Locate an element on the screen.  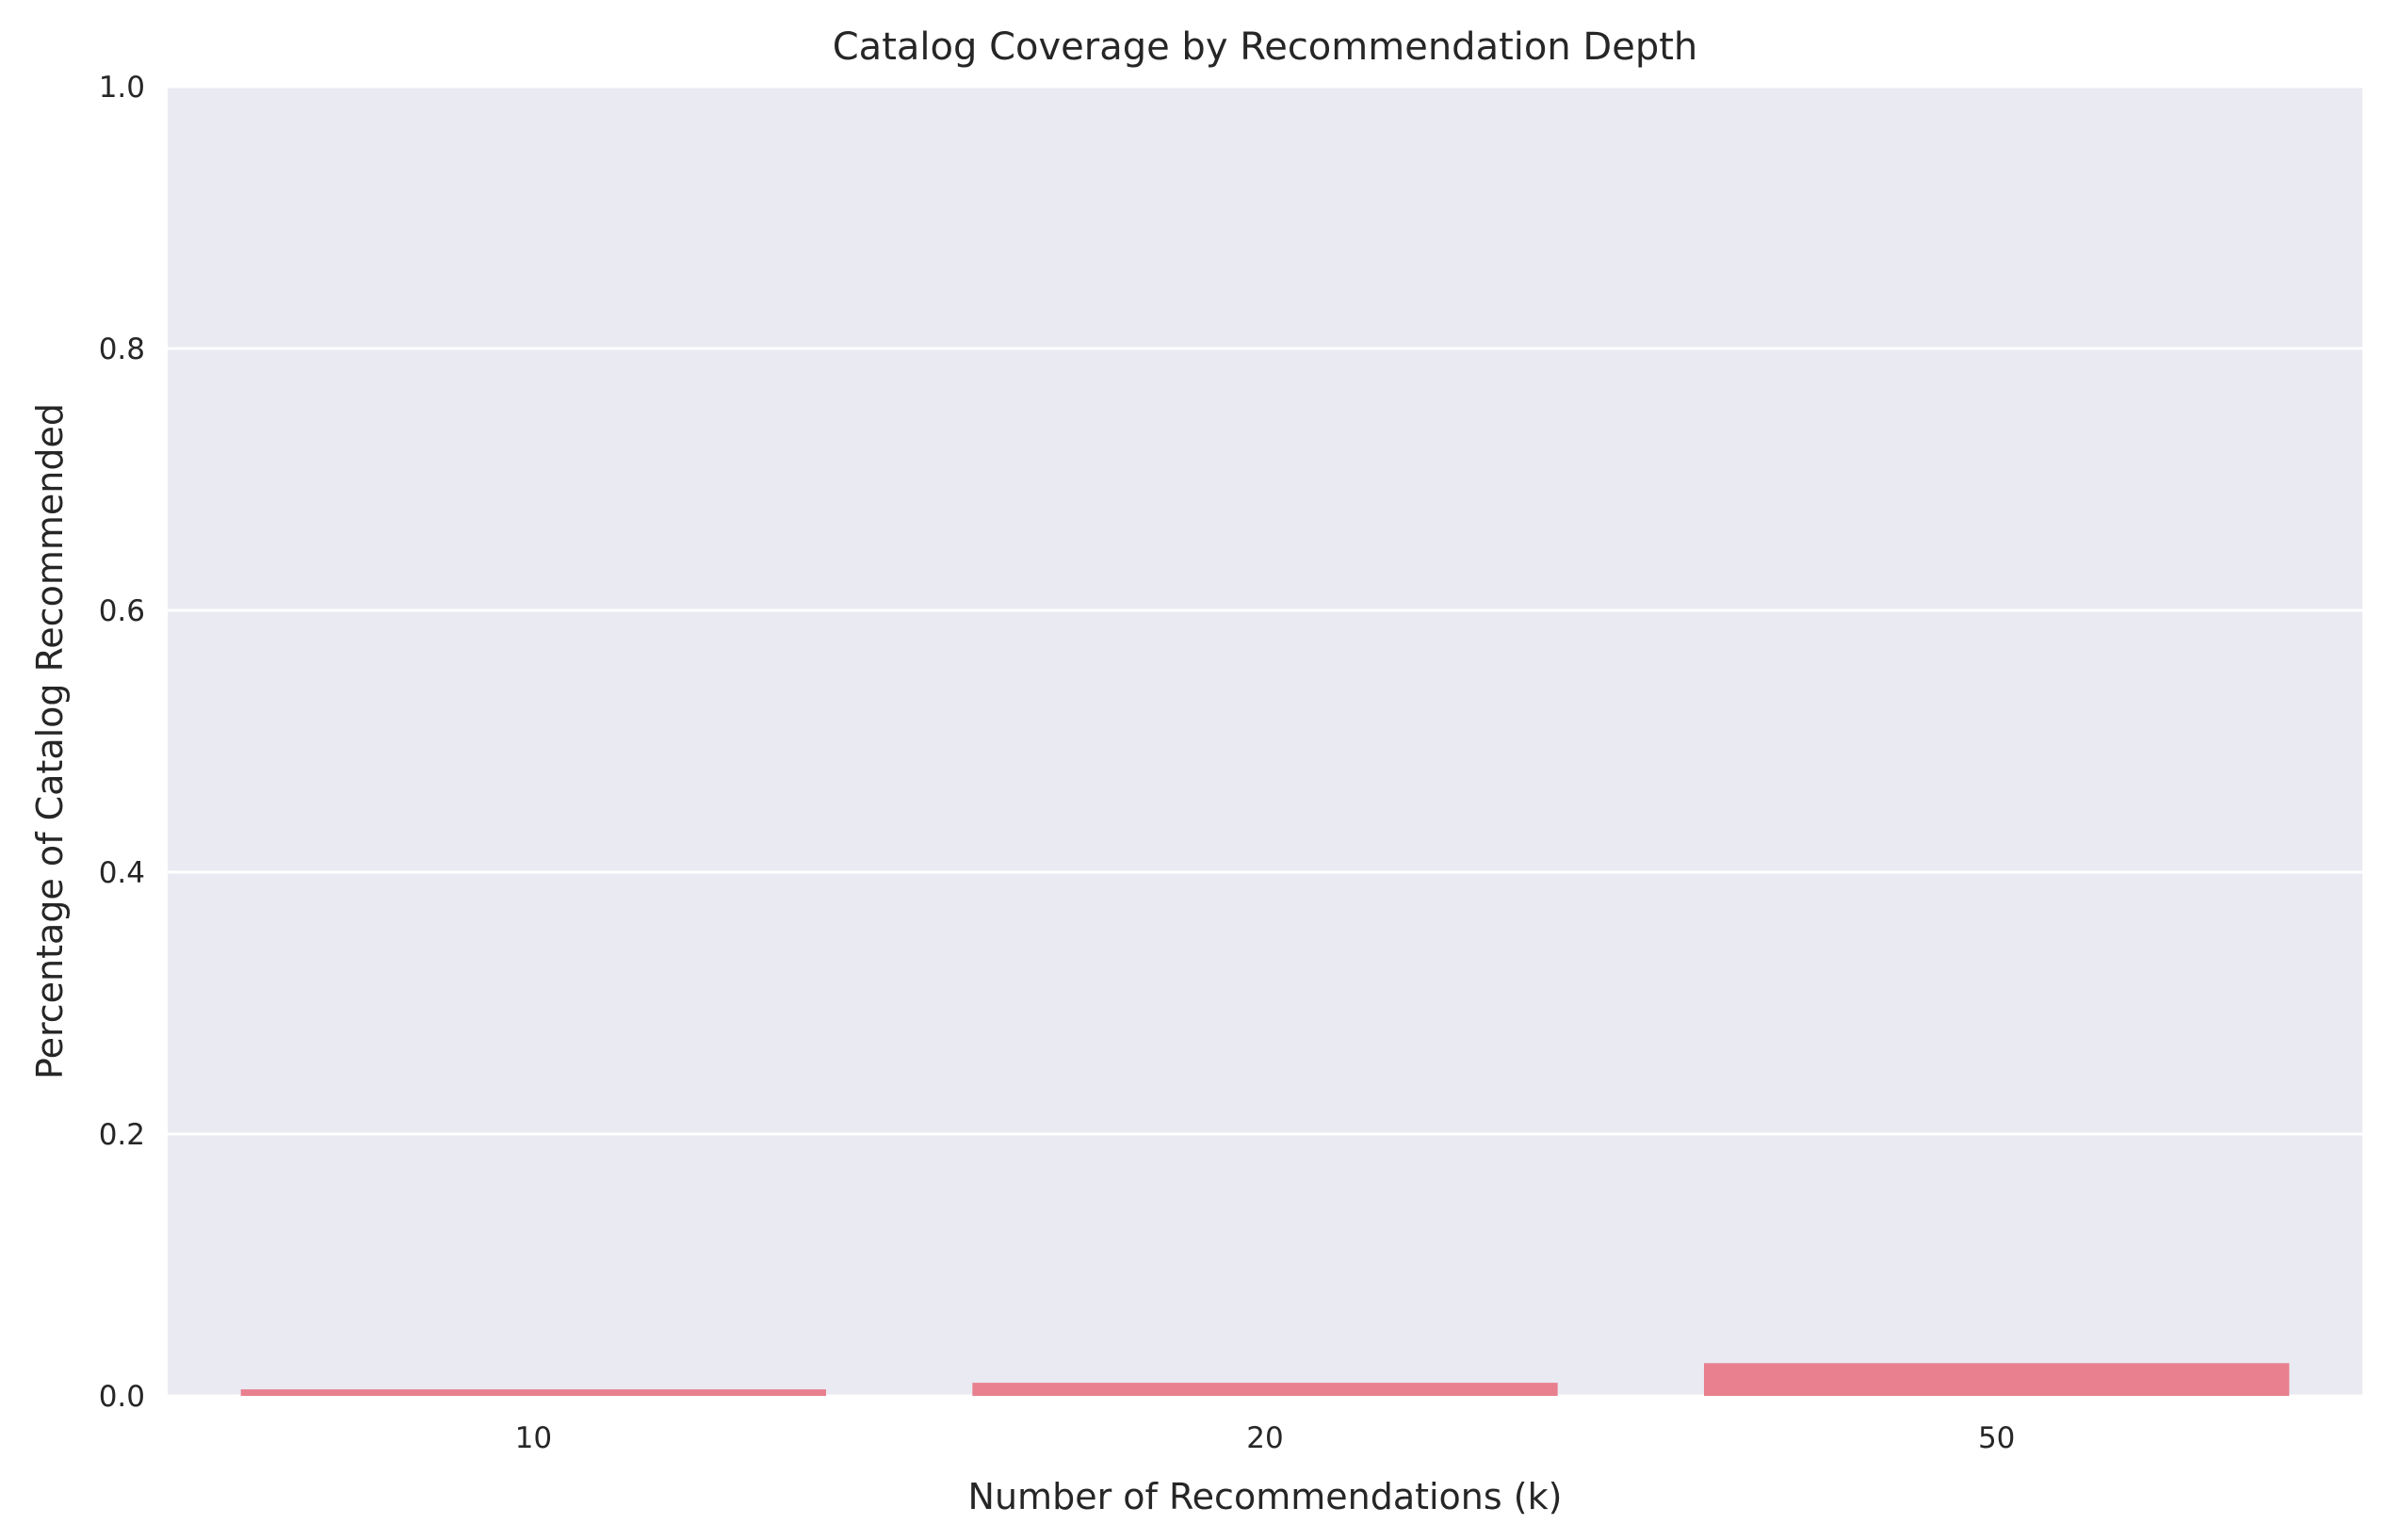
y-tick-label: 0.6 is located at coordinates (122, 611).